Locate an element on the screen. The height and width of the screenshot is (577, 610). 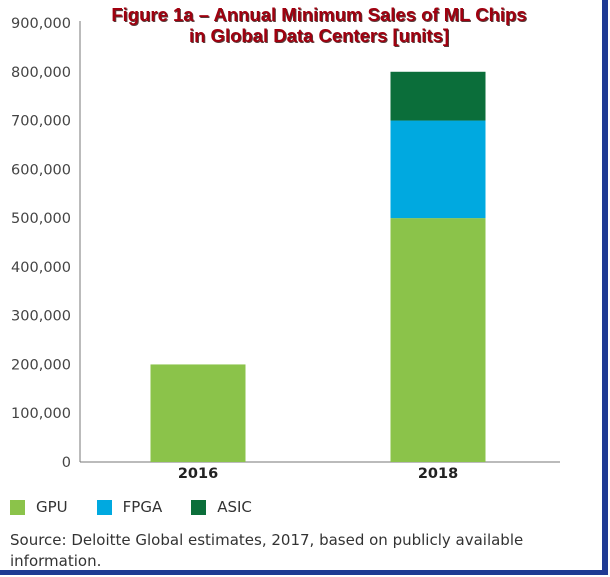
legend-label-asic: ASIC is located at coordinates (234, 507).